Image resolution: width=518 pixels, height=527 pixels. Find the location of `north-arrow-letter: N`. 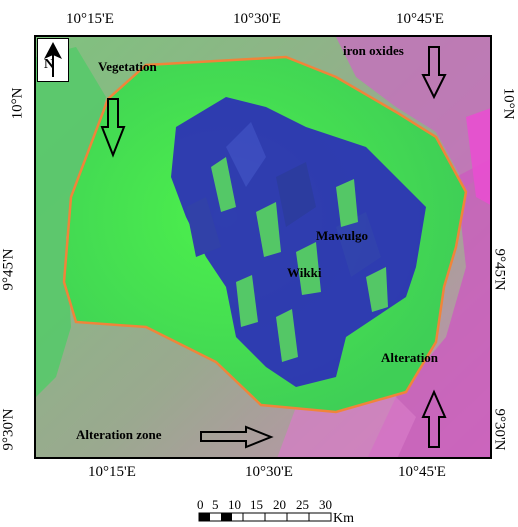

north-arrow-letter: N is located at coordinates (49, 64).